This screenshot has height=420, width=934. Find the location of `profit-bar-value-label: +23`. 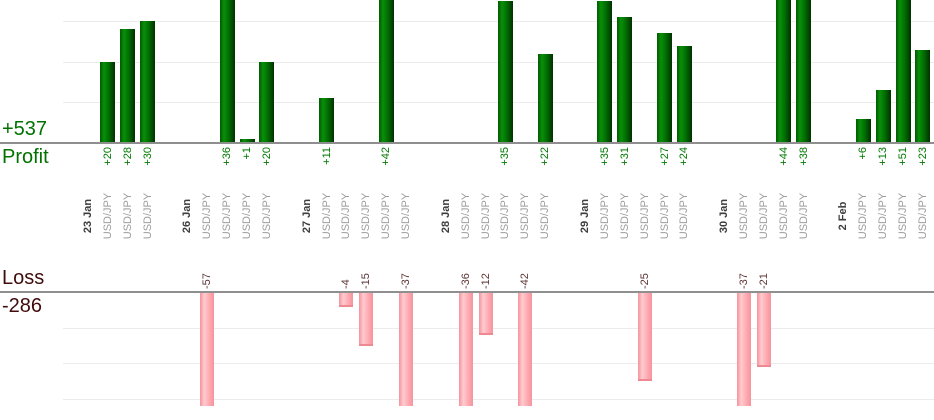

profit-bar-value-label: +23 is located at coordinates (922, 156).